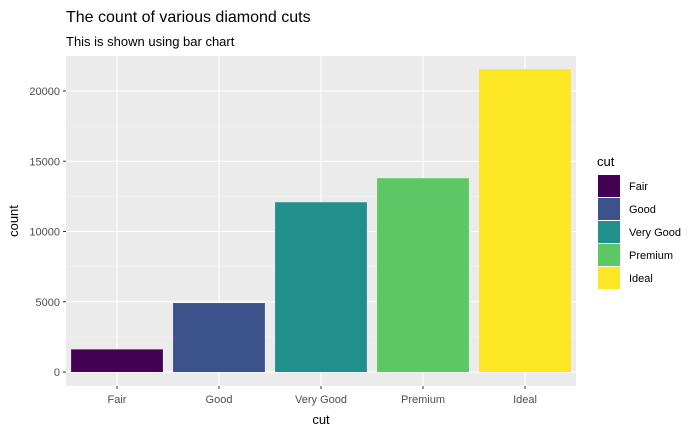 The width and height of the screenshot is (700, 432). I want to click on legend-label: Very Good, so click(655, 233).